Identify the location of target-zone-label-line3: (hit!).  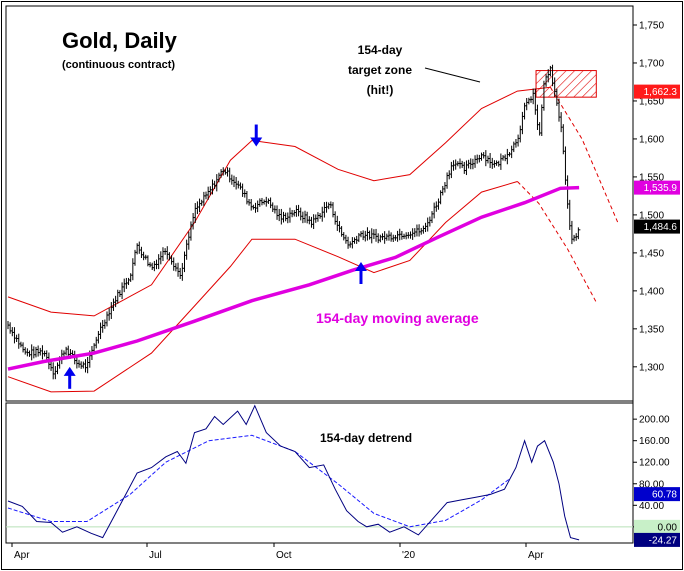
(380, 90).